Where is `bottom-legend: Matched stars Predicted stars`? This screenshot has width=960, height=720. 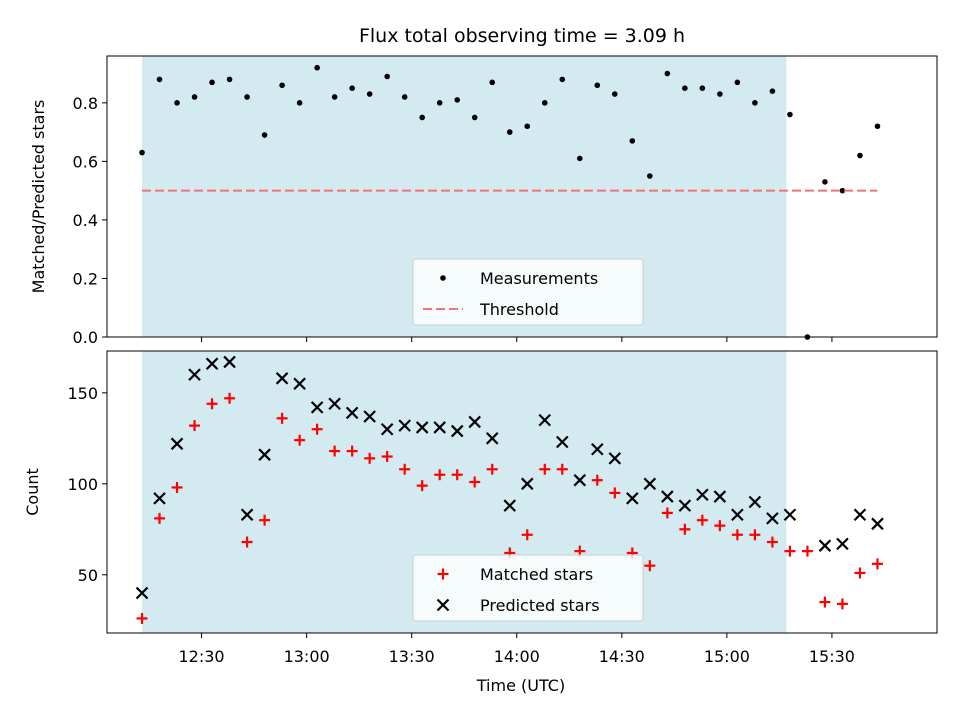 bottom-legend: Matched stars Predicted stars is located at coordinates (528, 588).